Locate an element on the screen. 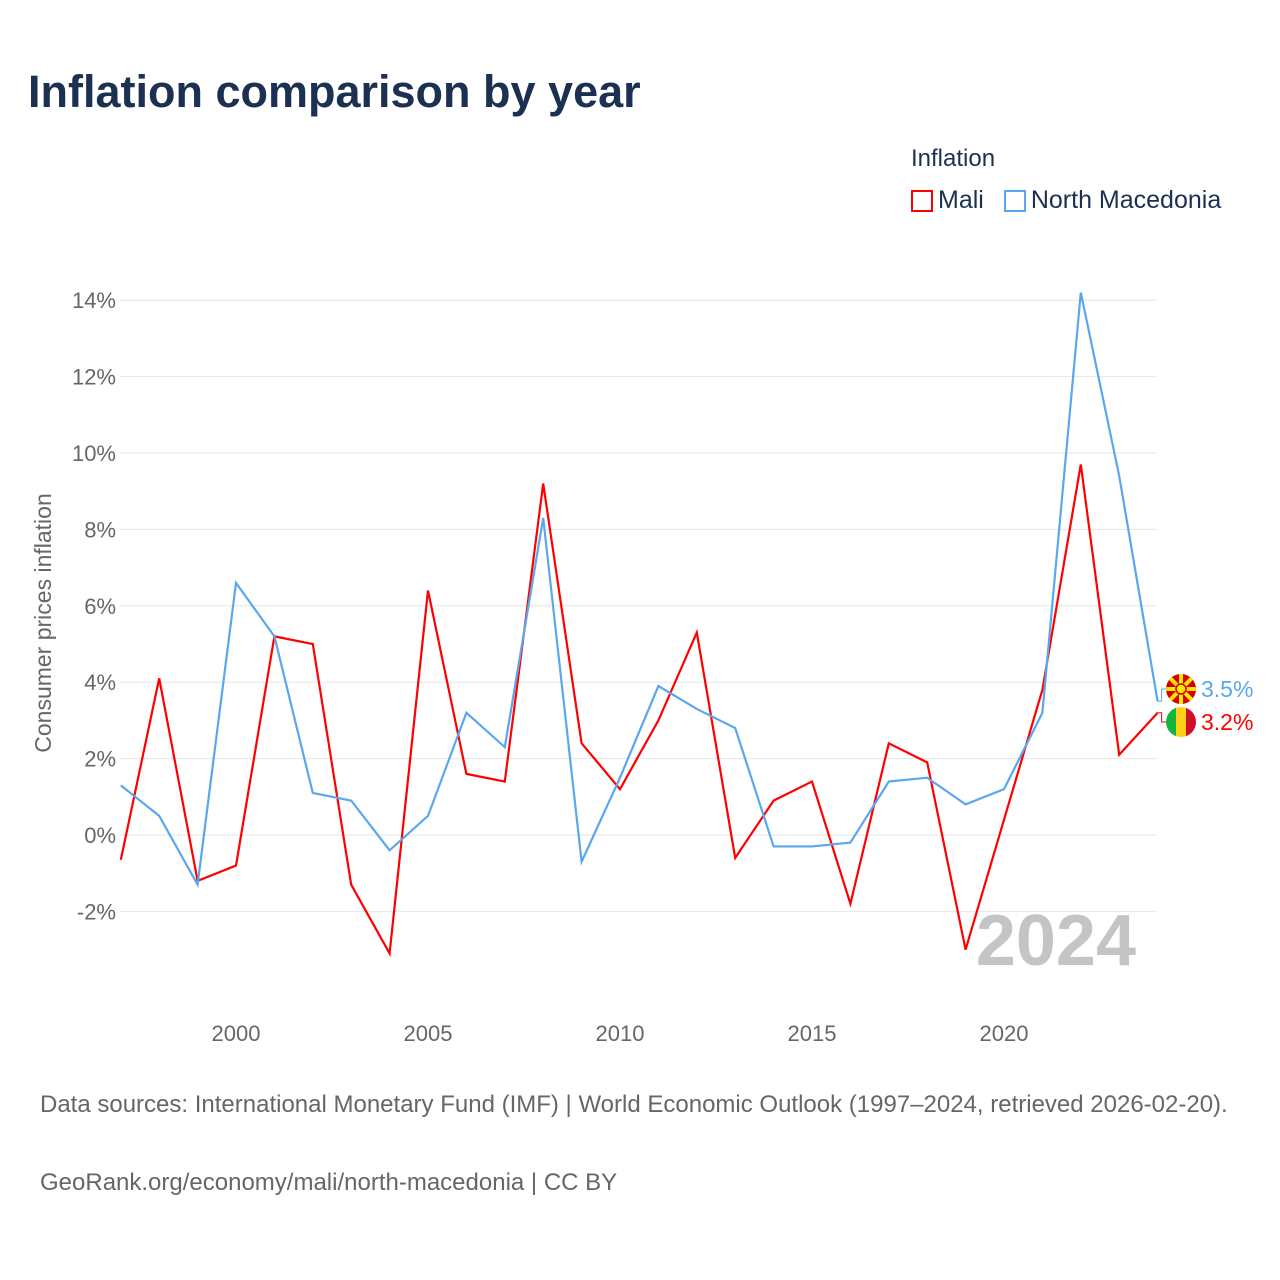 This screenshot has width=1280, height=1280. y-tick-label: 10% is located at coordinates (94, 453).